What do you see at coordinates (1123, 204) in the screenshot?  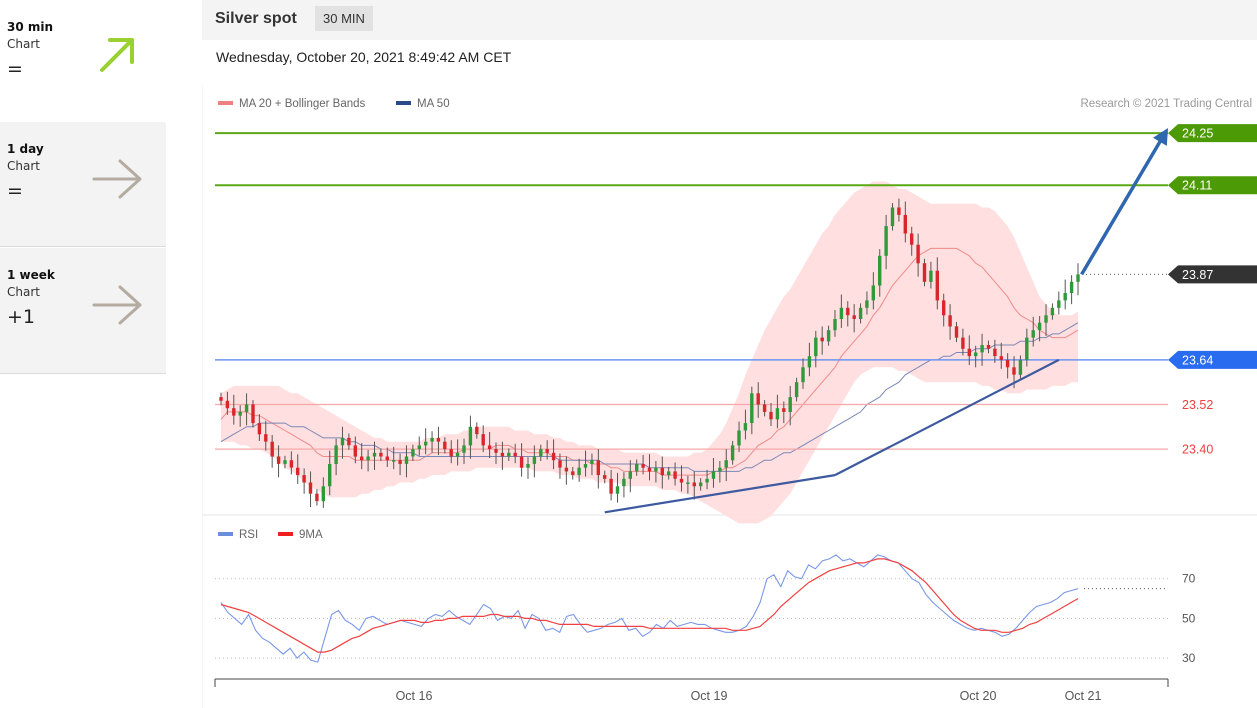 I see `projection-arrow-line` at bounding box center [1123, 204].